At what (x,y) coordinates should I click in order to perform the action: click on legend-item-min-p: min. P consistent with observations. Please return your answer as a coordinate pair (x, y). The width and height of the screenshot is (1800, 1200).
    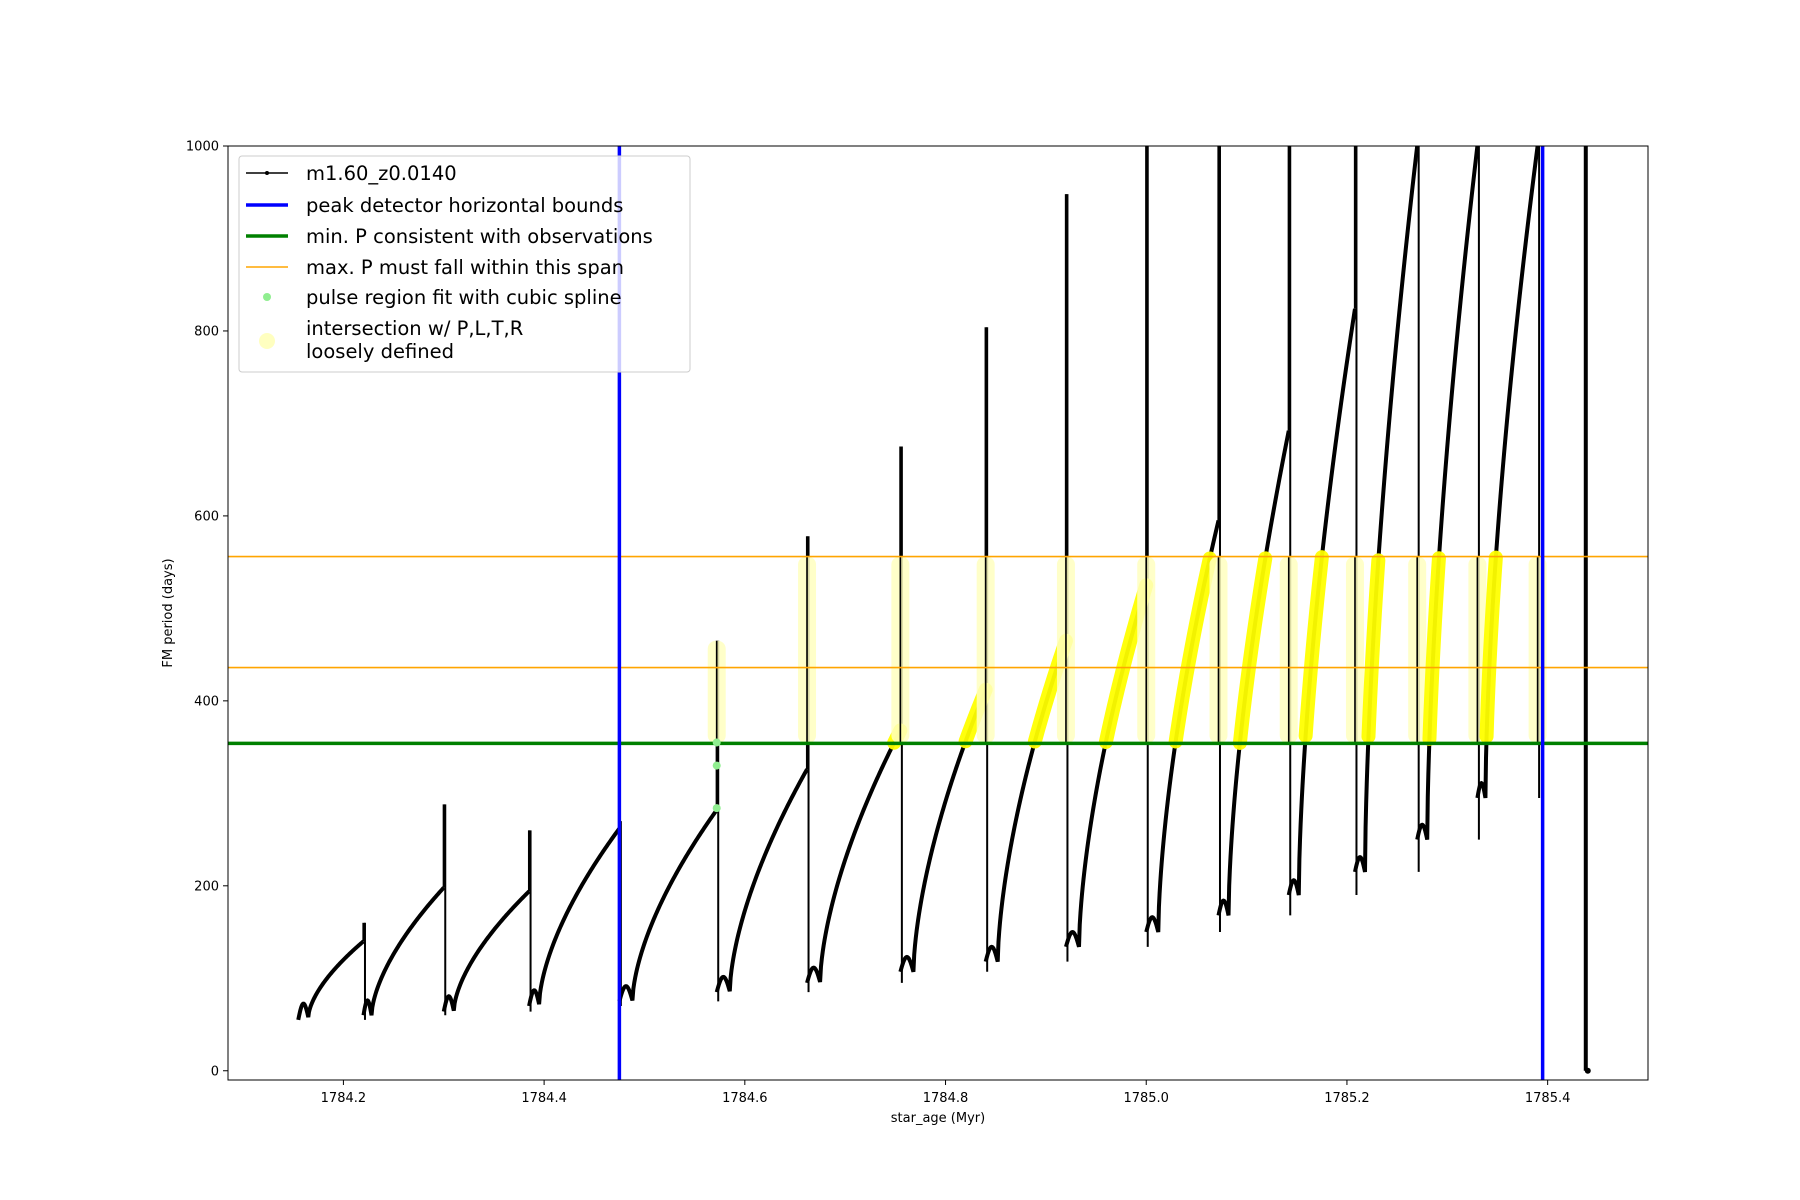
    Looking at the image, I should click on (449, 236).